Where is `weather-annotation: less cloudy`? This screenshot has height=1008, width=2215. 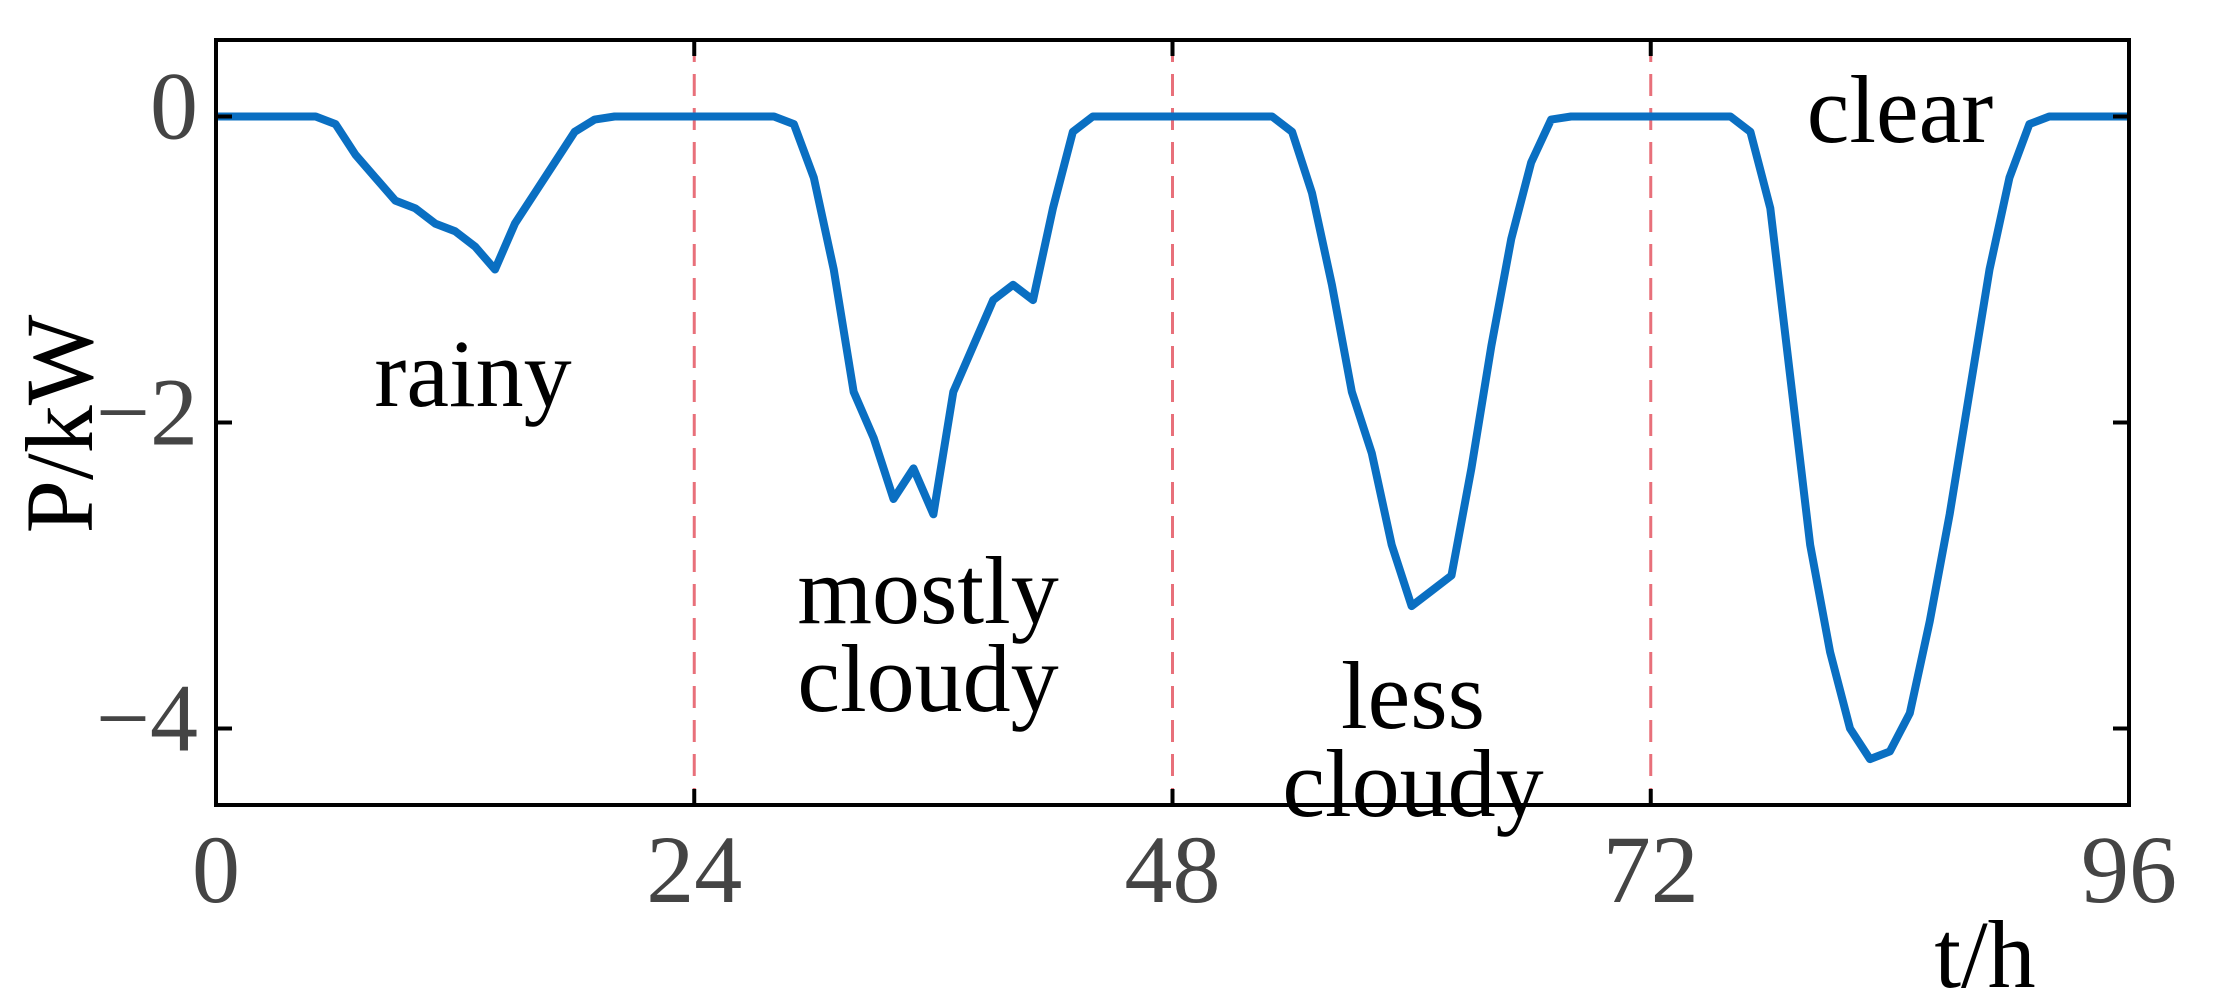 weather-annotation: less cloudy is located at coordinates (1413, 739).